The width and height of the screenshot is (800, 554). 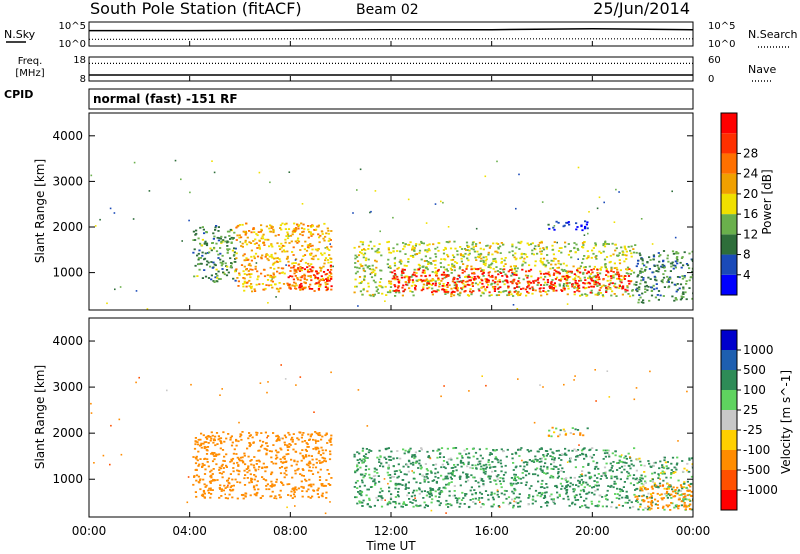 I want to click on date-label: 25/Jun/2014, so click(x=641, y=9).